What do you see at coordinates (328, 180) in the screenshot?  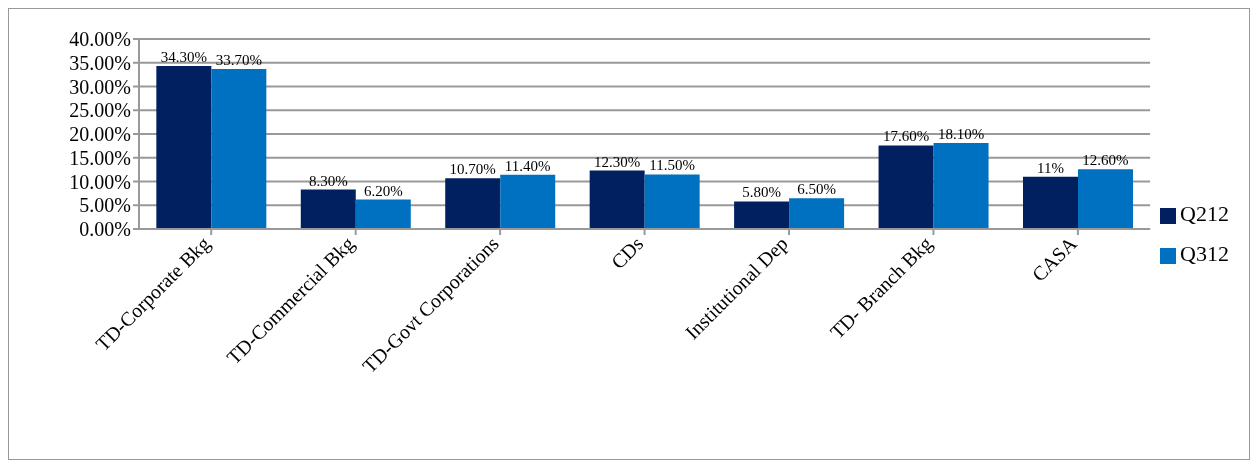 I see `data-label: 8.30%` at bounding box center [328, 180].